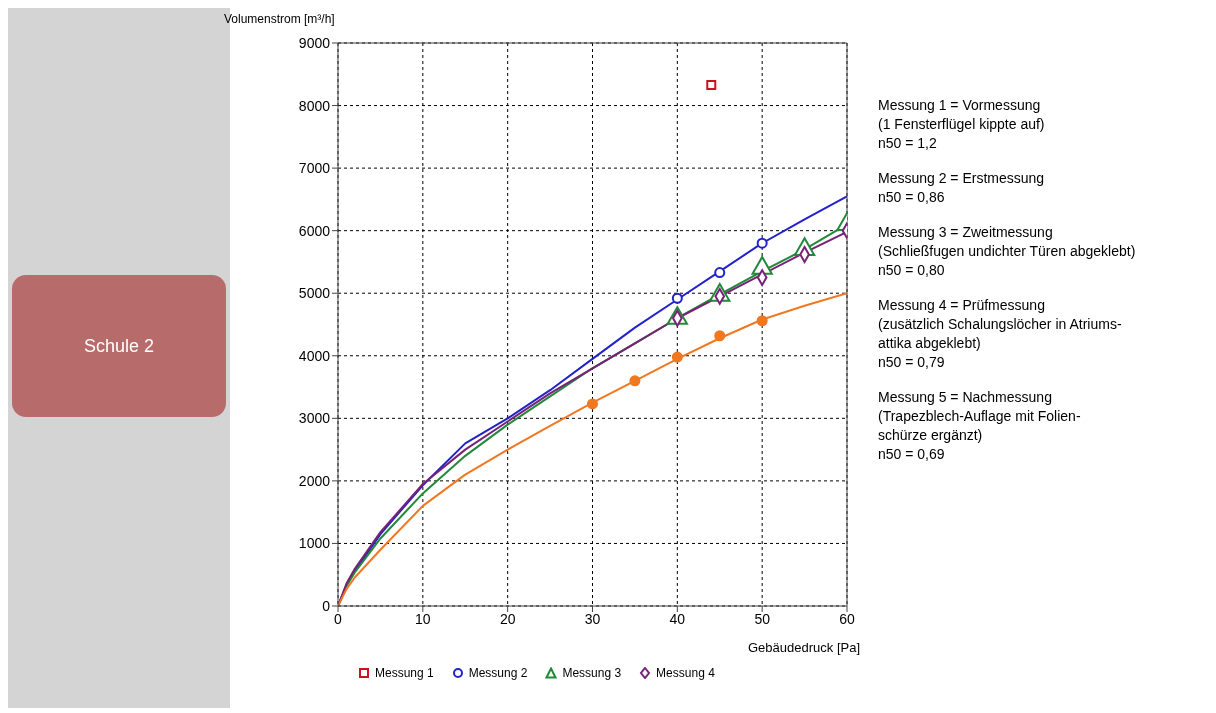 The width and height of the screenshot is (1216, 713). Describe the element at coordinates (314, 42) in the screenshot. I see `y-tick-label: 9000` at that location.